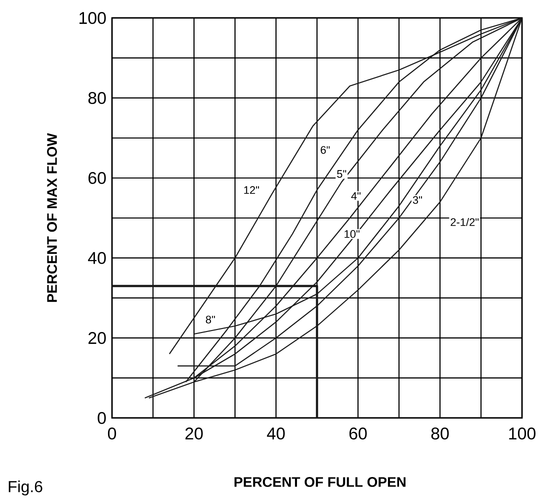  What do you see at coordinates (251, 190) in the screenshot?
I see `series-label: 12"` at bounding box center [251, 190].